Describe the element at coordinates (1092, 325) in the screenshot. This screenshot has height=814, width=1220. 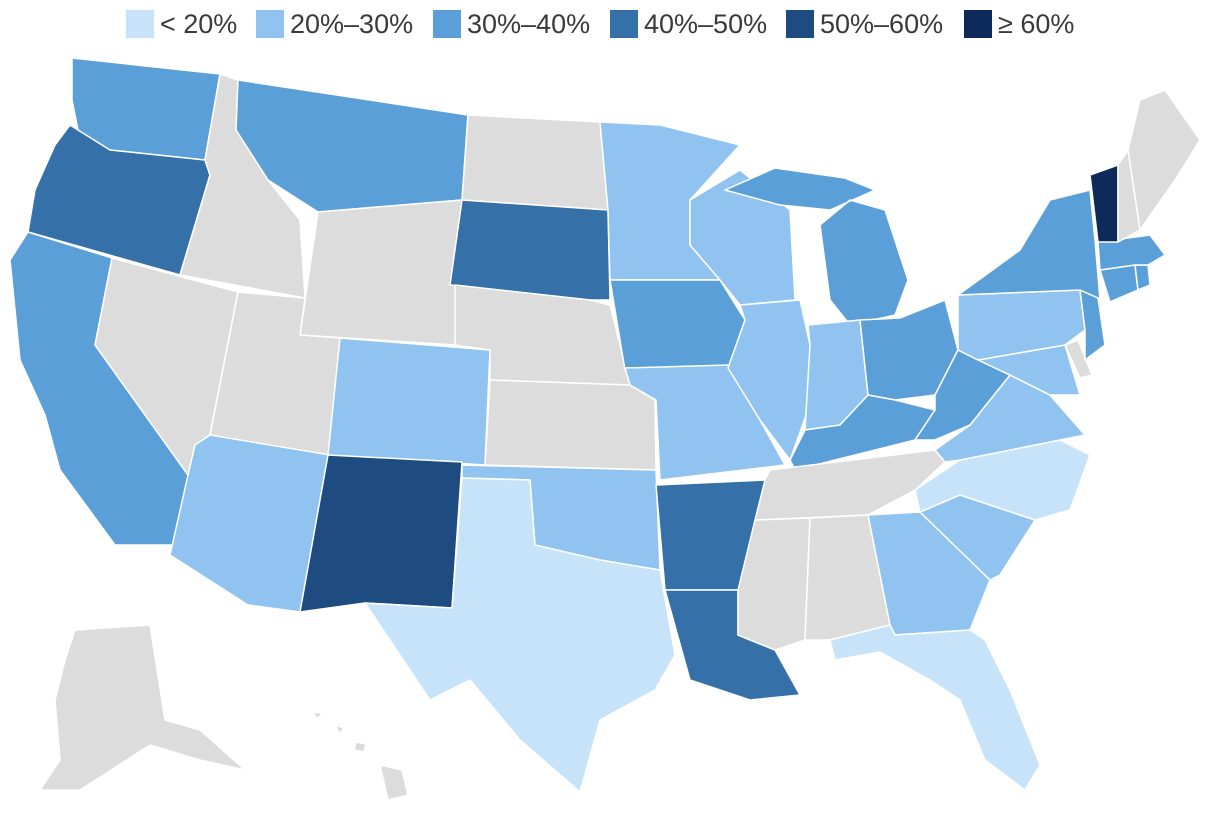
I see `state-nj` at that location.